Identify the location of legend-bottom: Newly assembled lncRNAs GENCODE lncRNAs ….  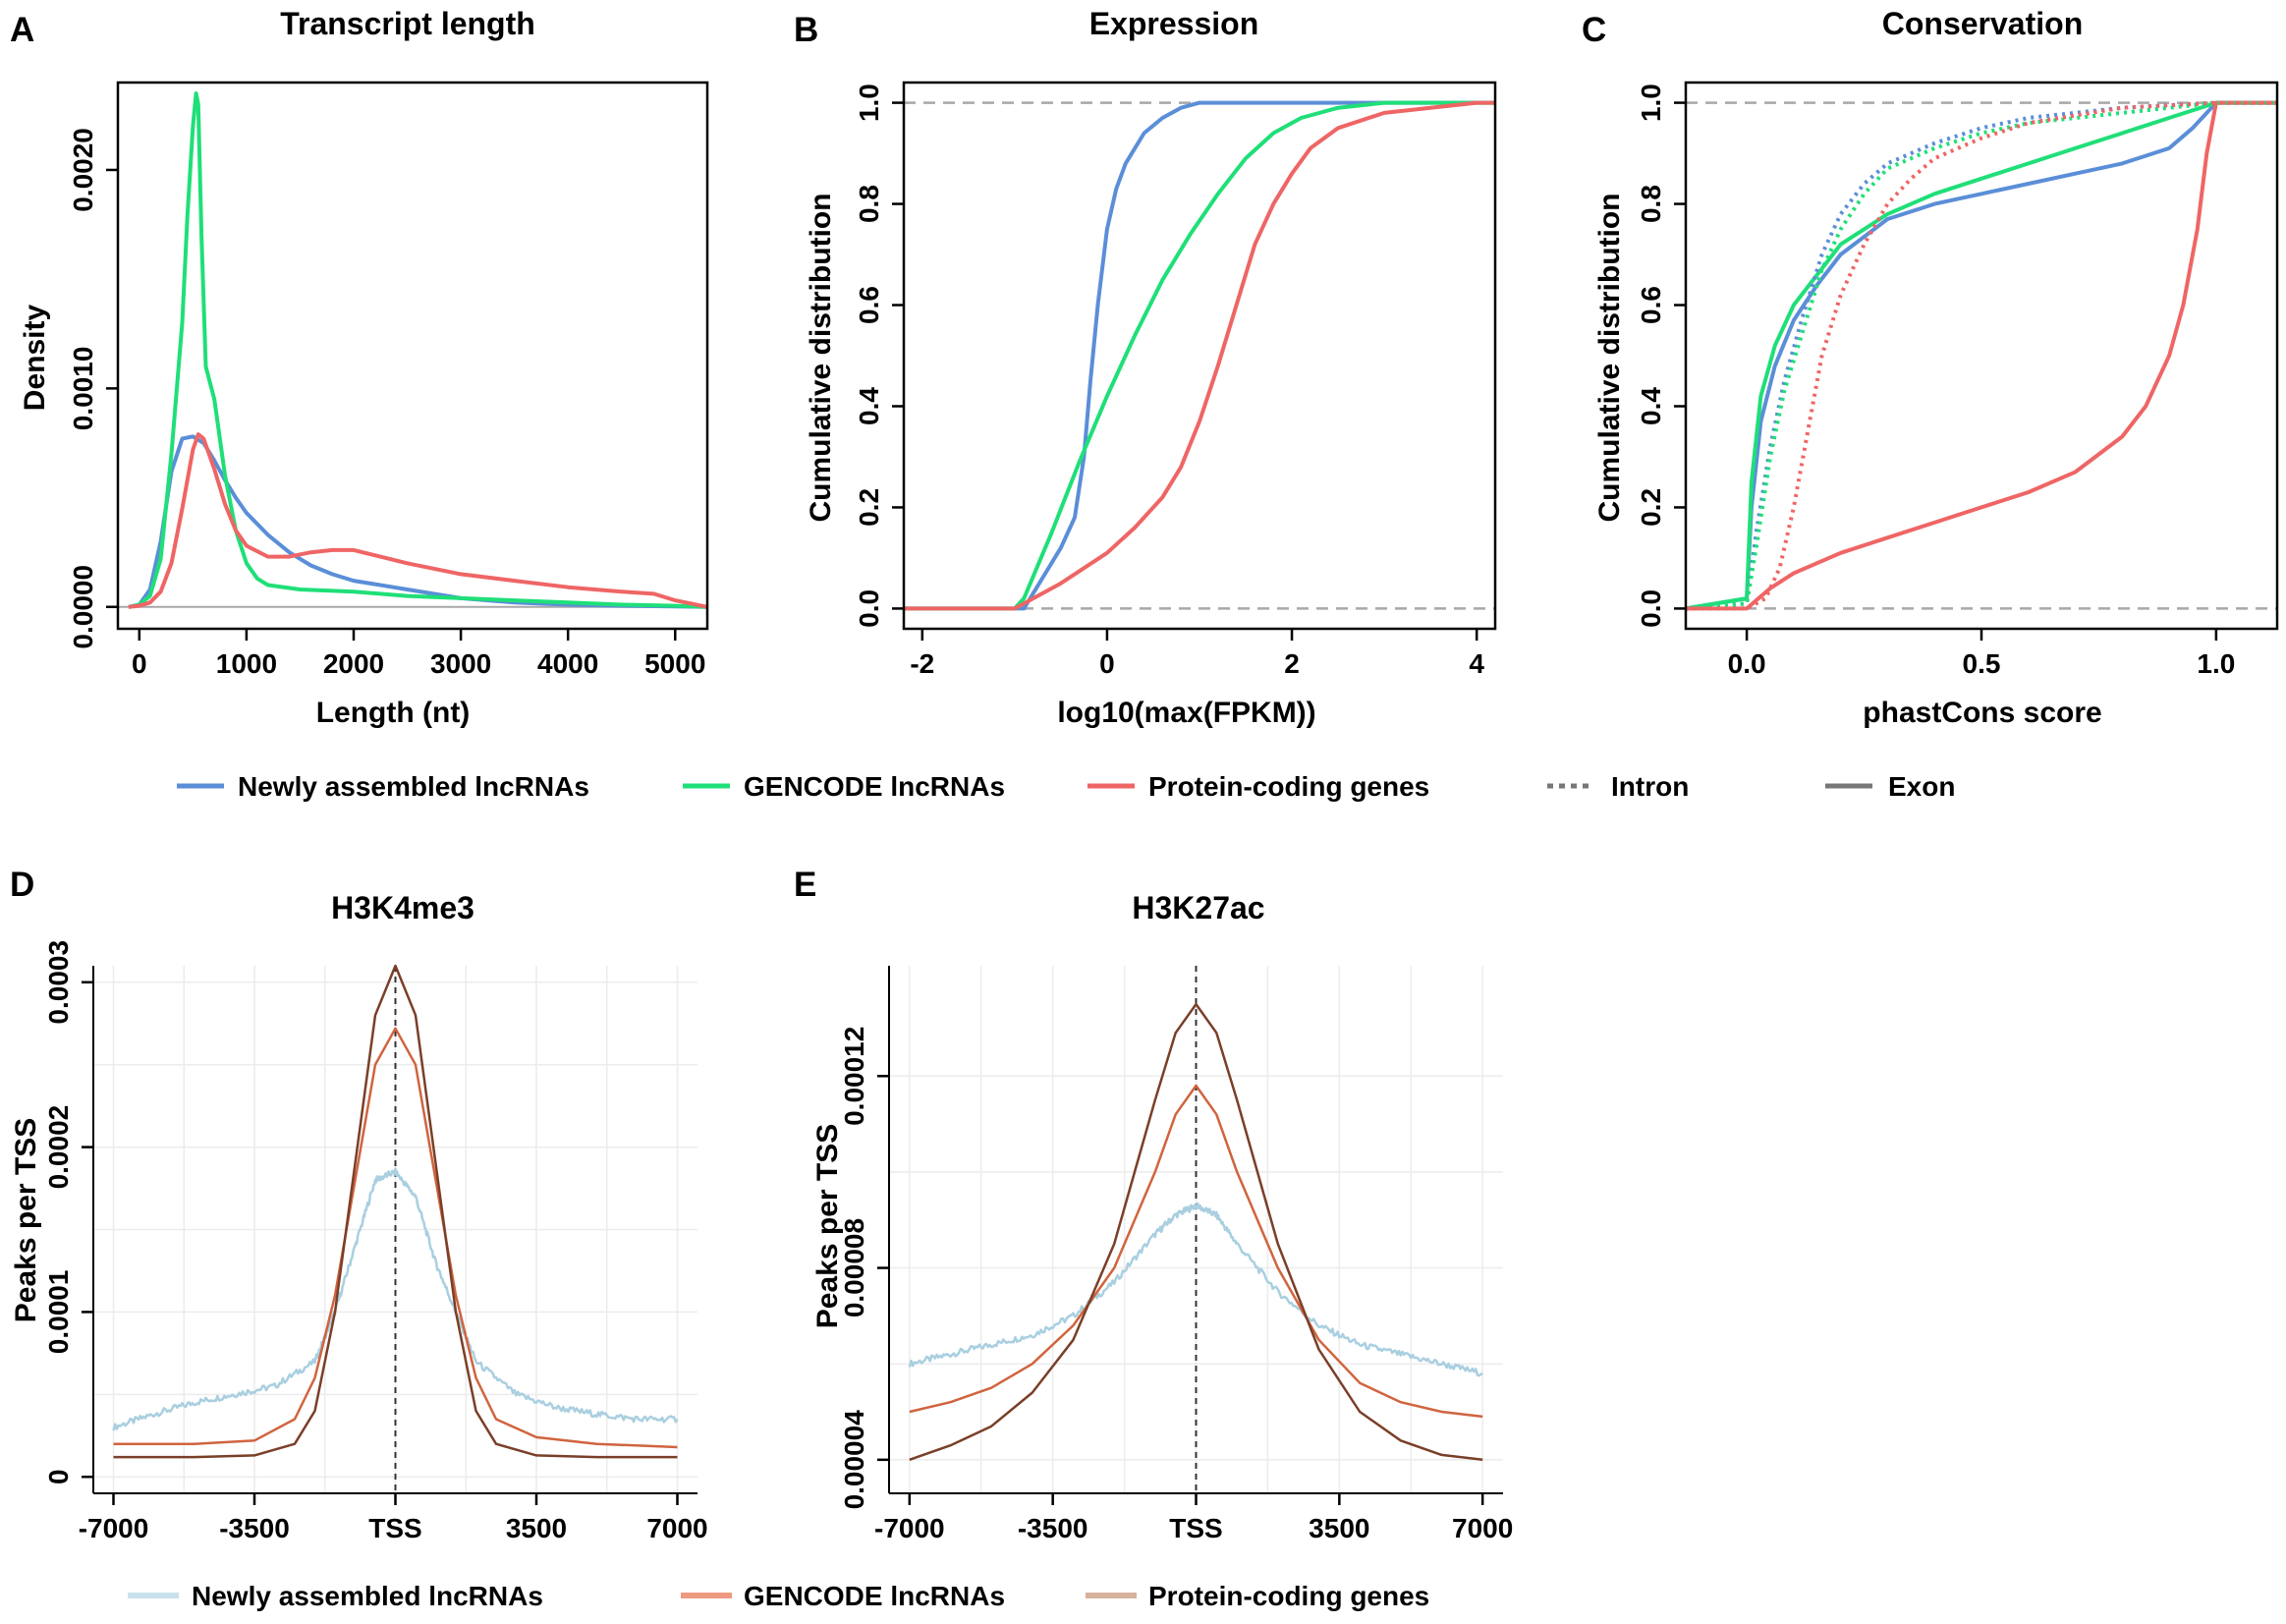
(778, 1596).